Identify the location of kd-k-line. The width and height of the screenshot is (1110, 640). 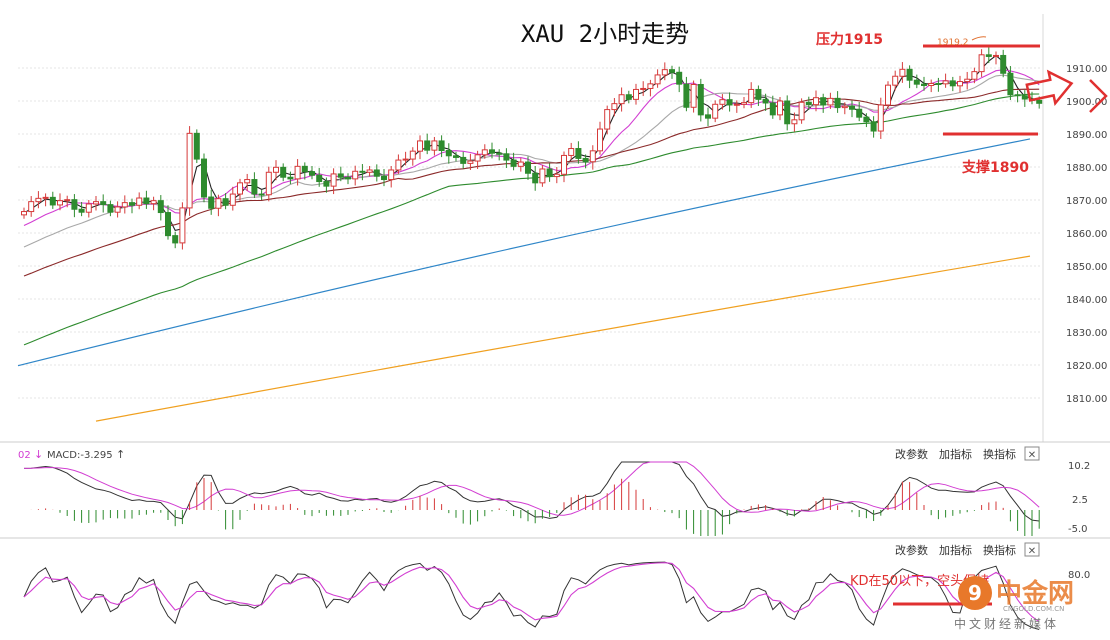
(531, 595).